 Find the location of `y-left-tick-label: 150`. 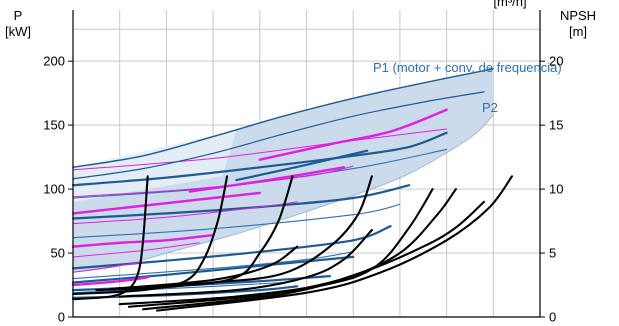

y-left-tick-label: 150 is located at coordinates (54, 125).